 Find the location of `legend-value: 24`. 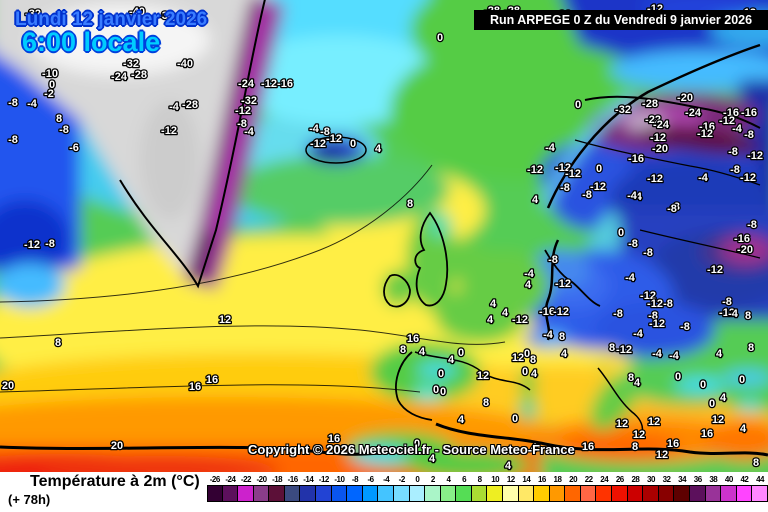

legend-value: 24 is located at coordinates (604, 479).